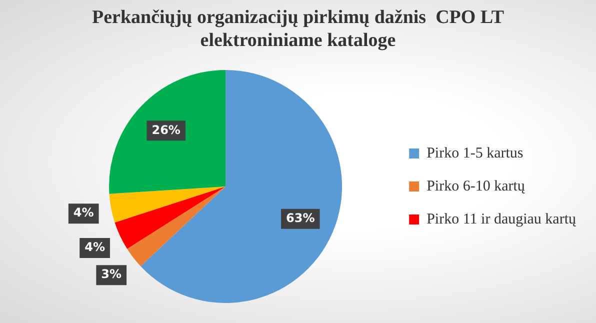 Image resolution: width=596 pixels, height=323 pixels. What do you see at coordinates (475, 153) in the screenshot?
I see `legend-label: Pirko 1-5 kartus` at bounding box center [475, 153].